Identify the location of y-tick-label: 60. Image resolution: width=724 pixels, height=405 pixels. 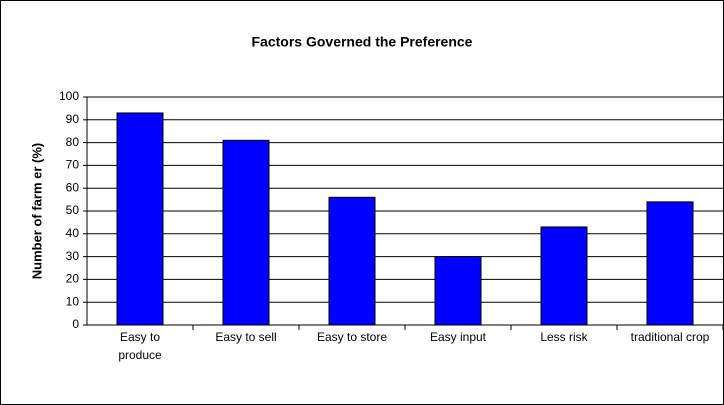
(73, 187).